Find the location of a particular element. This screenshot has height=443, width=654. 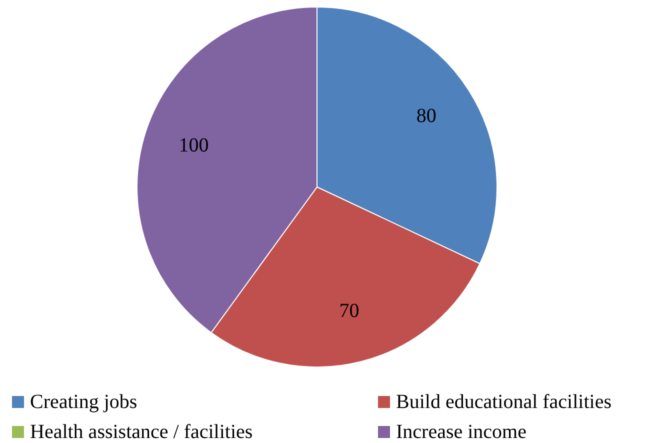

legend-label: Increase income is located at coordinates (461, 432).